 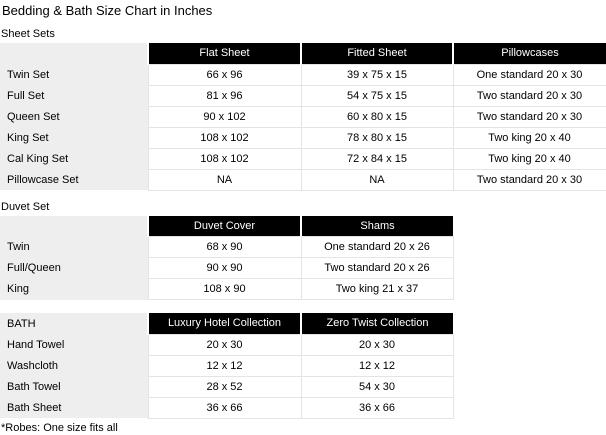 What do you see at coordinates (377, 289) in the screenshot?
I see `data-cell: Two king 21 x 37` at bounding box center [377, 289].